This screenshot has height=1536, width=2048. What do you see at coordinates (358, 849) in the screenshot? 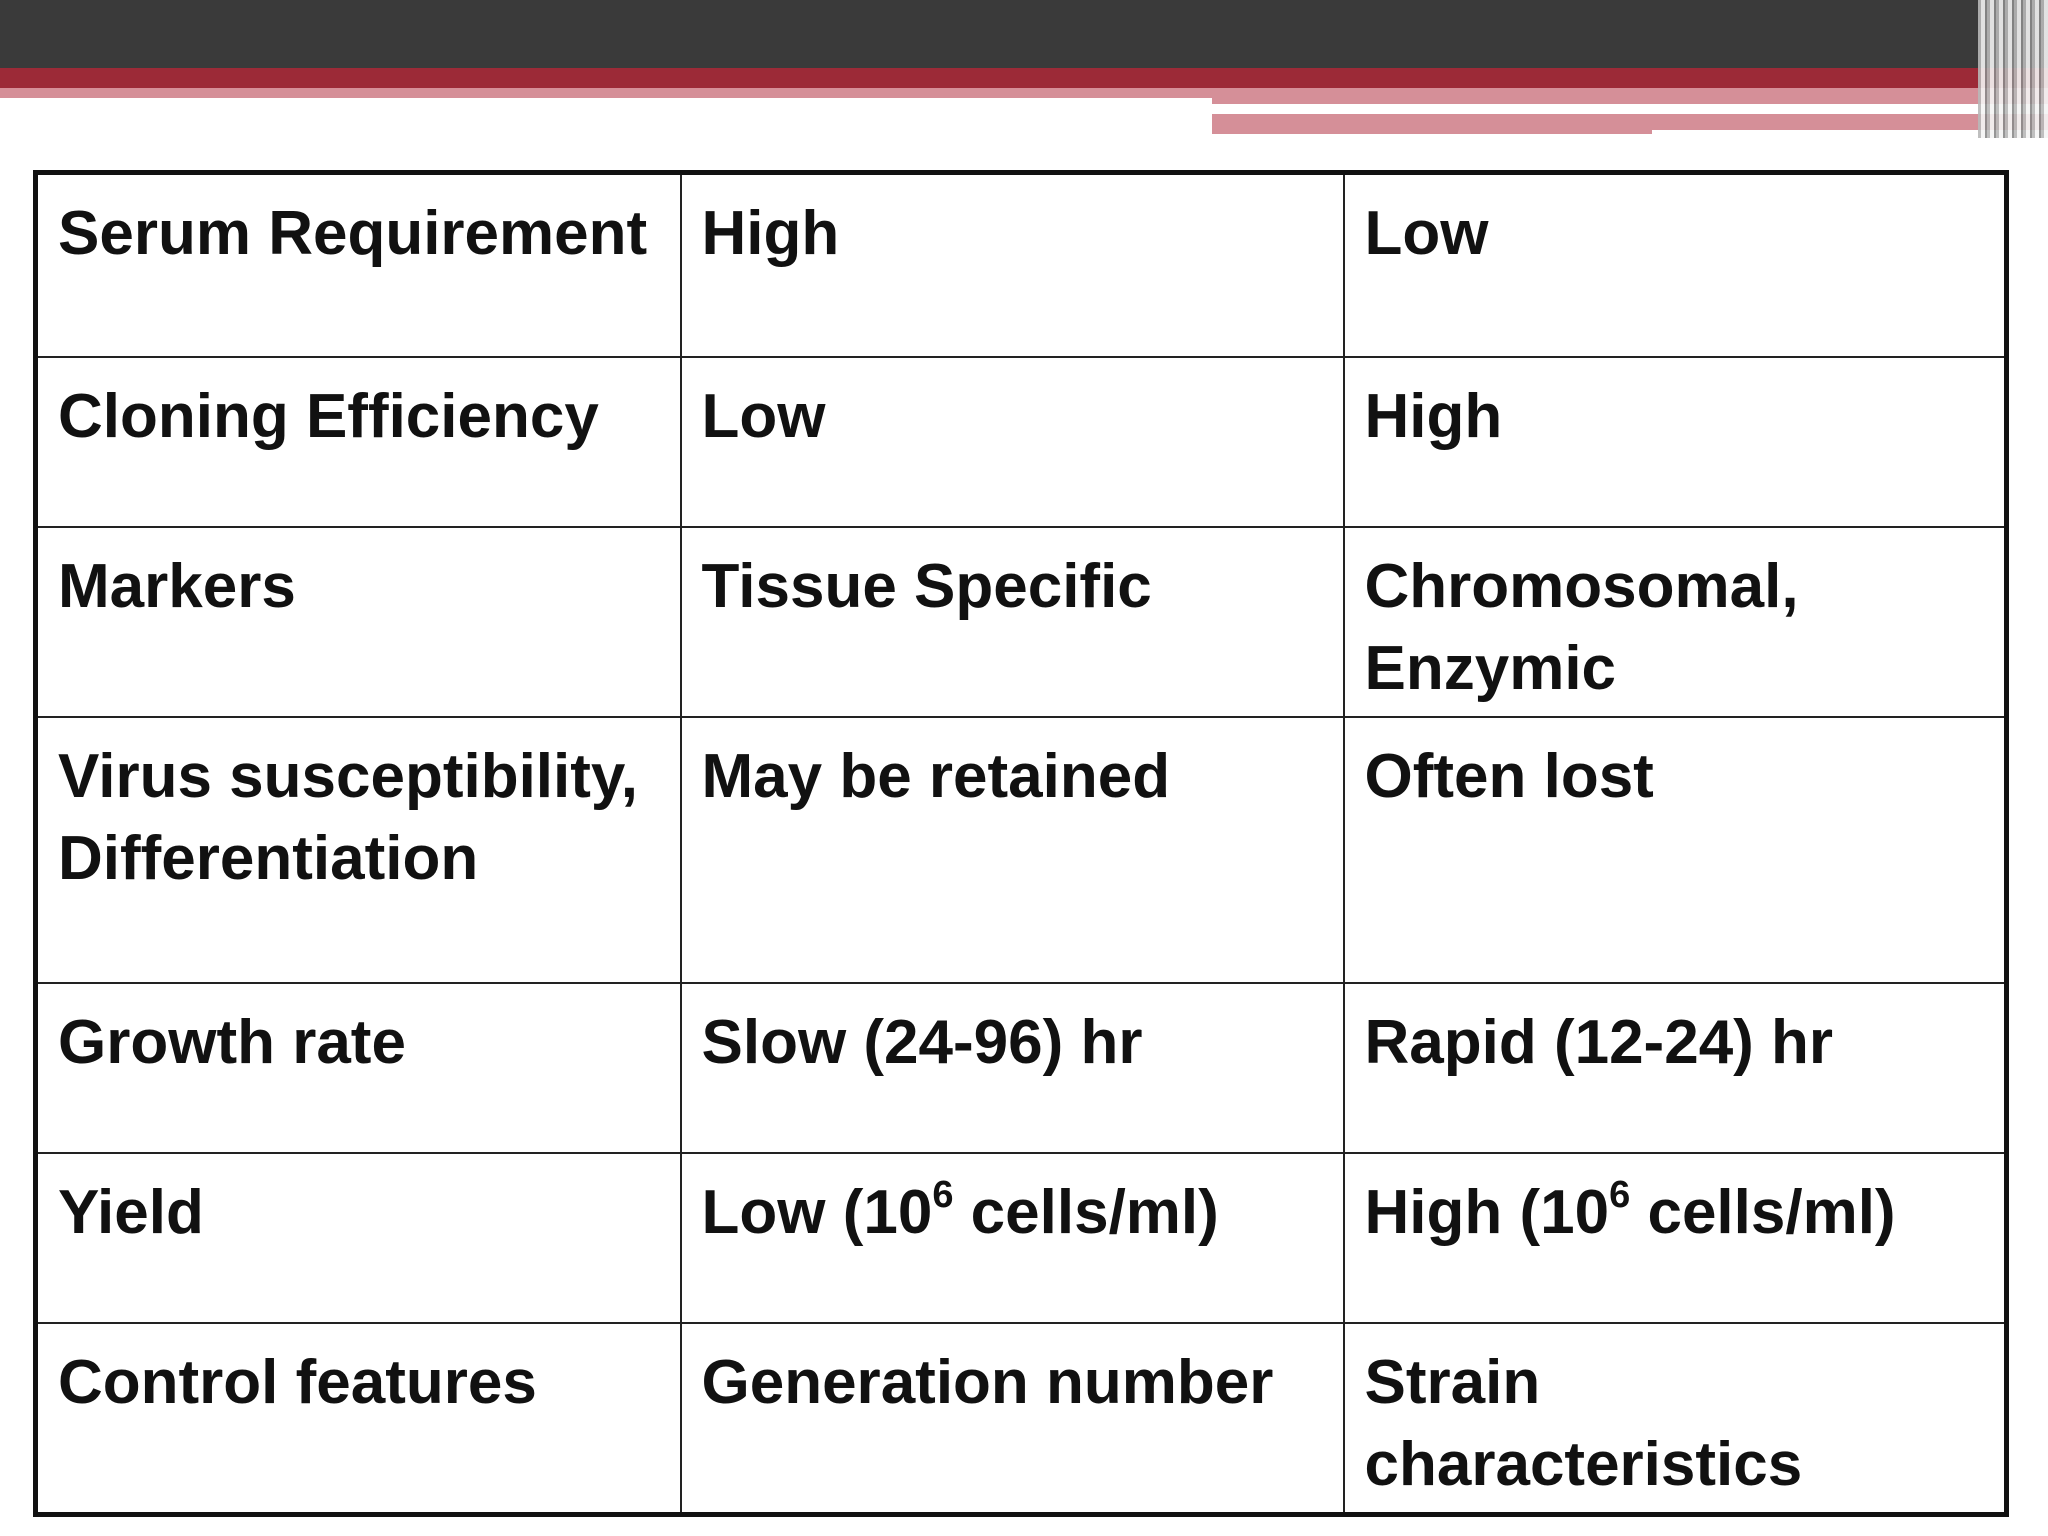
I see `feature-cell: Virus susceptibility, Differentiation` at bounding box center [358, 849].